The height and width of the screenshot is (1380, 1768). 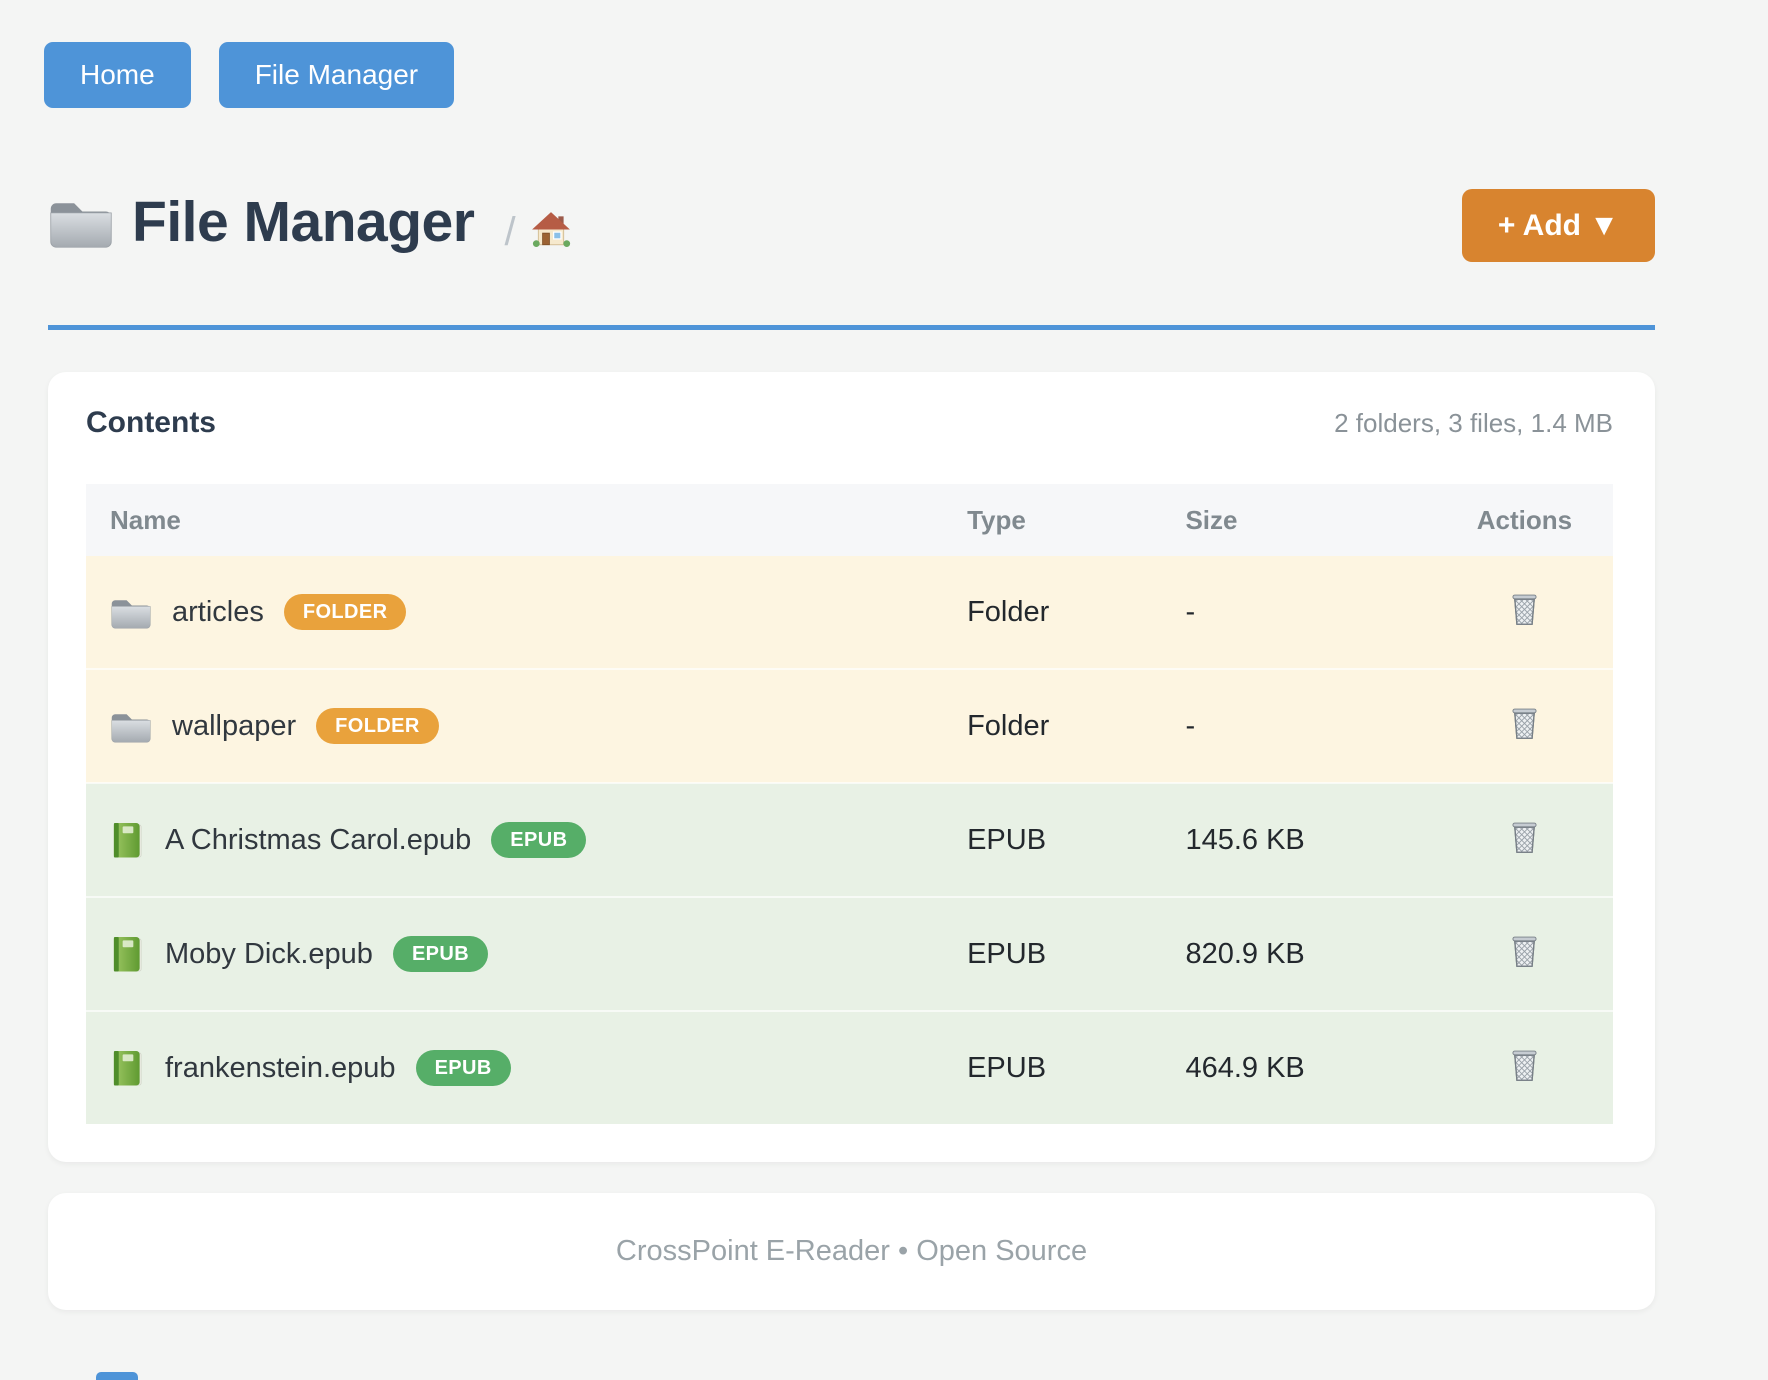 What do you see at coordinates (318, 839) in the screenshot?
I see `file-name-link: A Christmas Carol.epub` at bounding box center [318, 839].